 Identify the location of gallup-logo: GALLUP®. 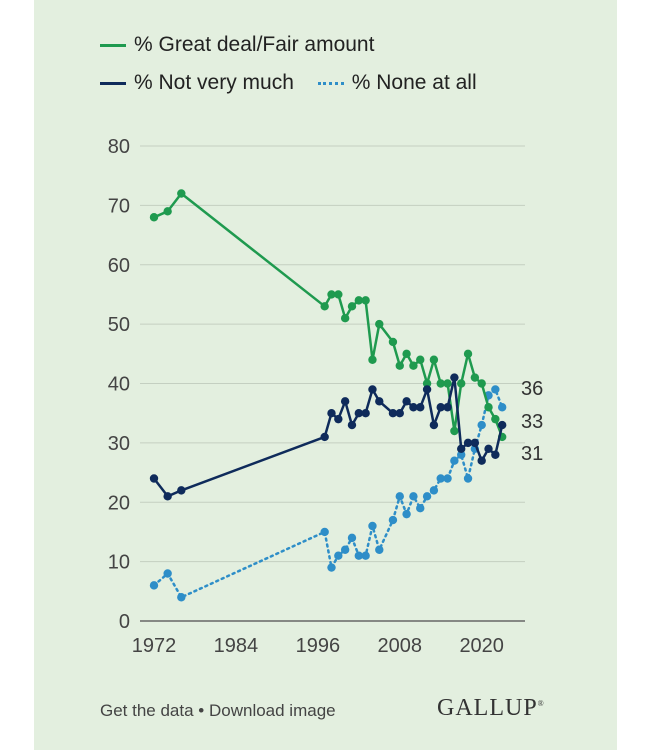
(491, 708).